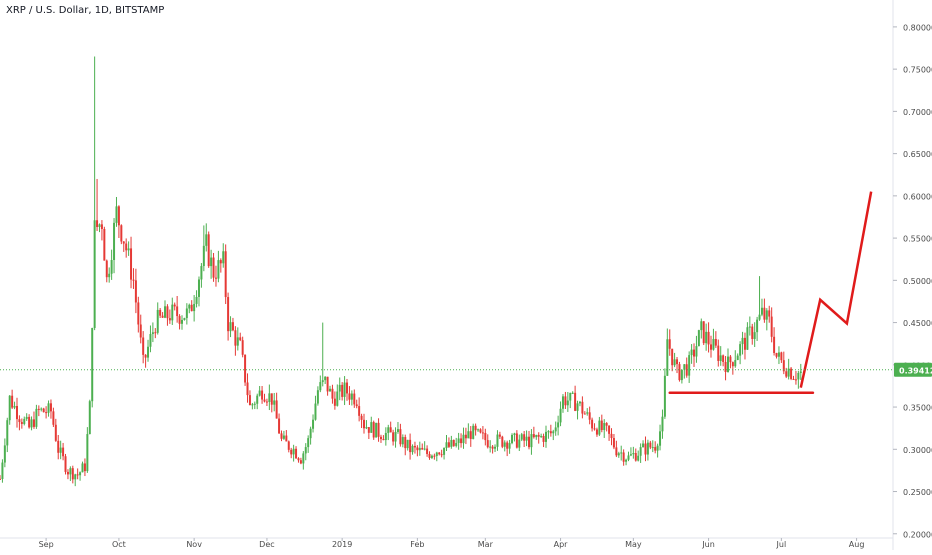 The width and height of the screenshot is (932, 555). What do you see at coordinates (85, 10) in the screenshot?
I see `chart-title: XRP / U.S. Dollar, 1D, BITSTAMP` at bounding box center [85, 10].